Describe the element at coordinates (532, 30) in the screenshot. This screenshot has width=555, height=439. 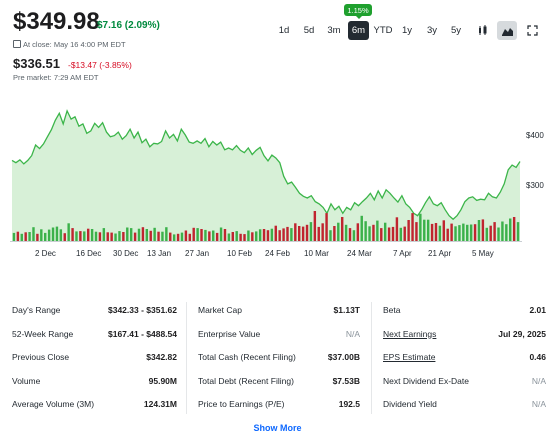
I see `expand-icon` at that location.